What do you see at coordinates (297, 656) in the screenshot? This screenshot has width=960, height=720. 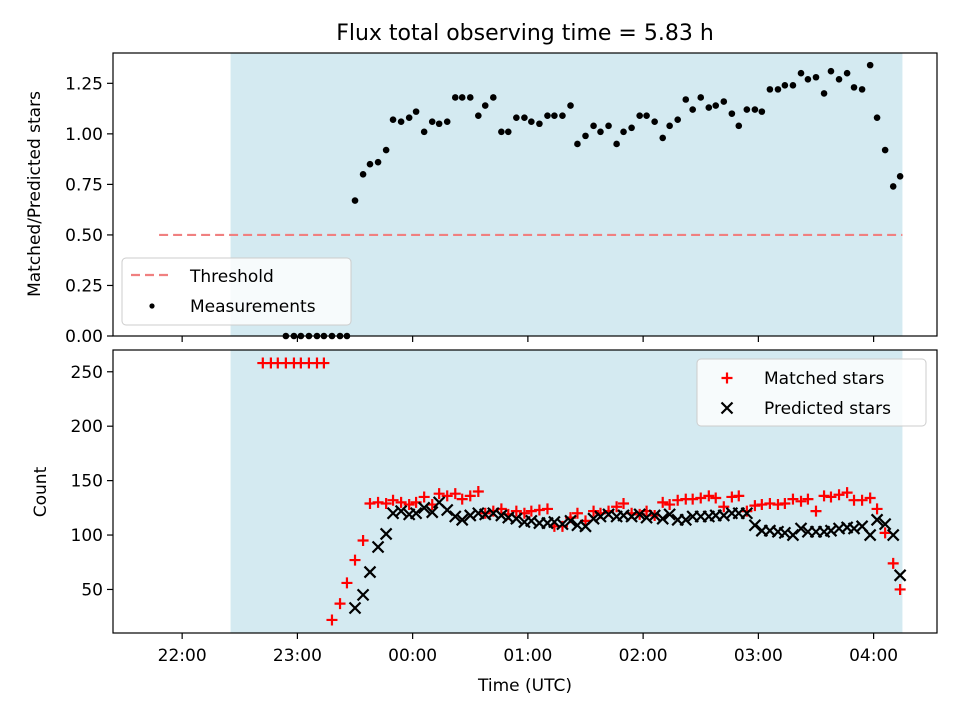 I see `x-tick-label: 23:00` at bounding box center [297, 656].